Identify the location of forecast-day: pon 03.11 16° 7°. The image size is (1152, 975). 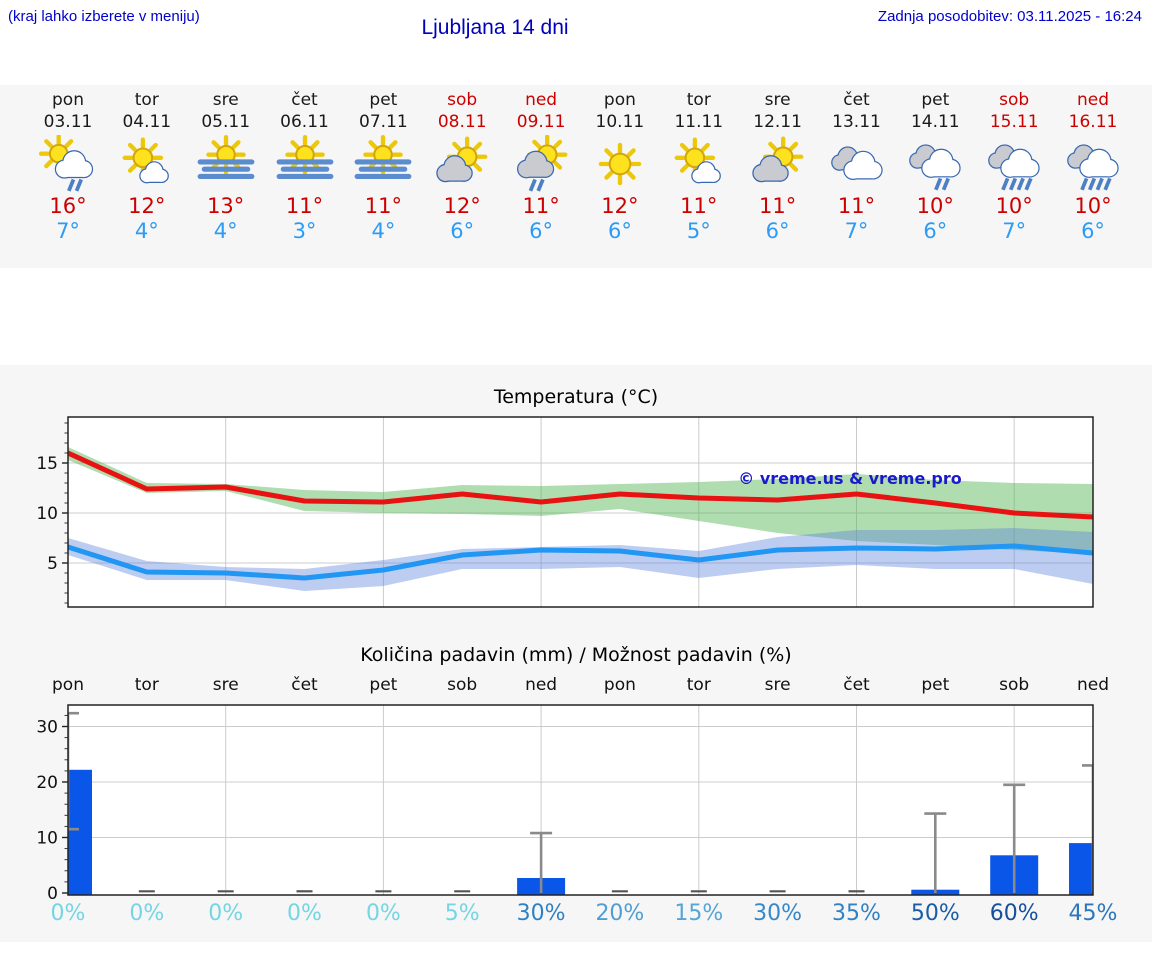
(68, 166).